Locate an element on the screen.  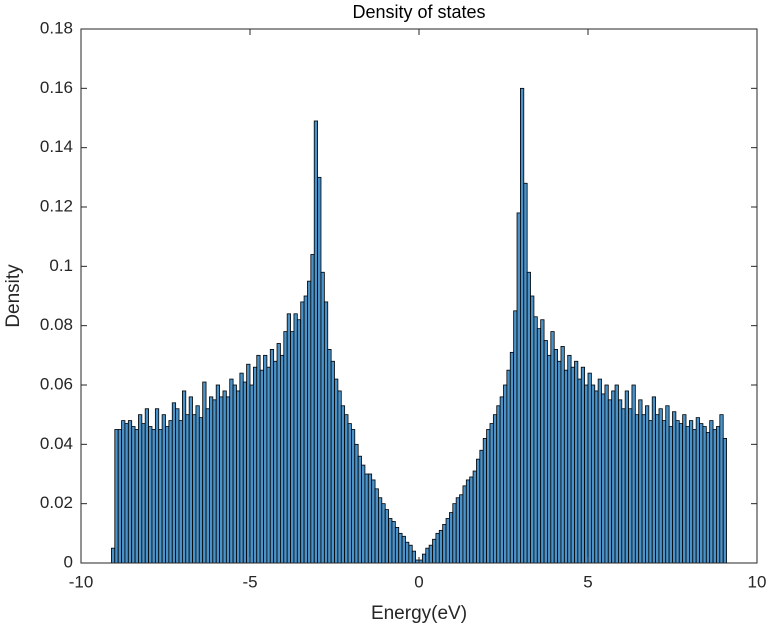
x-tick-label: -10 is located at coordinates (81, 581).